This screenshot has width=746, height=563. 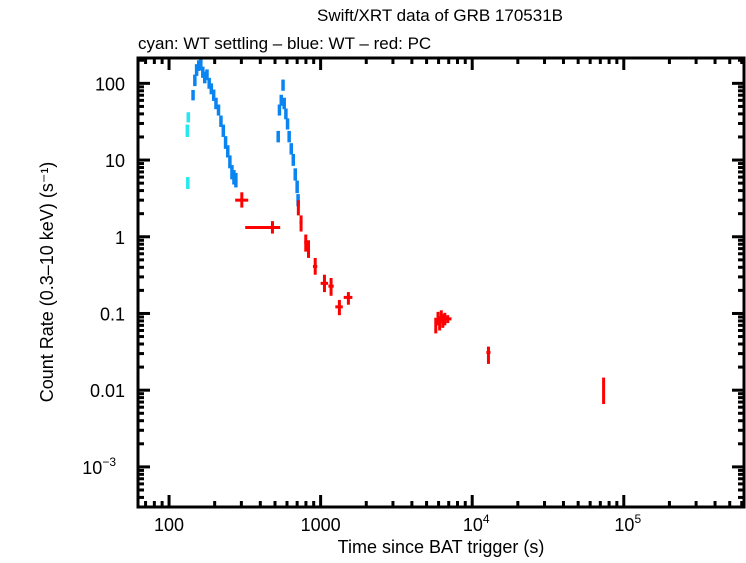 What do you see at coordinates (321, 525) in the screenshot?
I see `x-tick-label: 1000` at bounding box center [321, 525].